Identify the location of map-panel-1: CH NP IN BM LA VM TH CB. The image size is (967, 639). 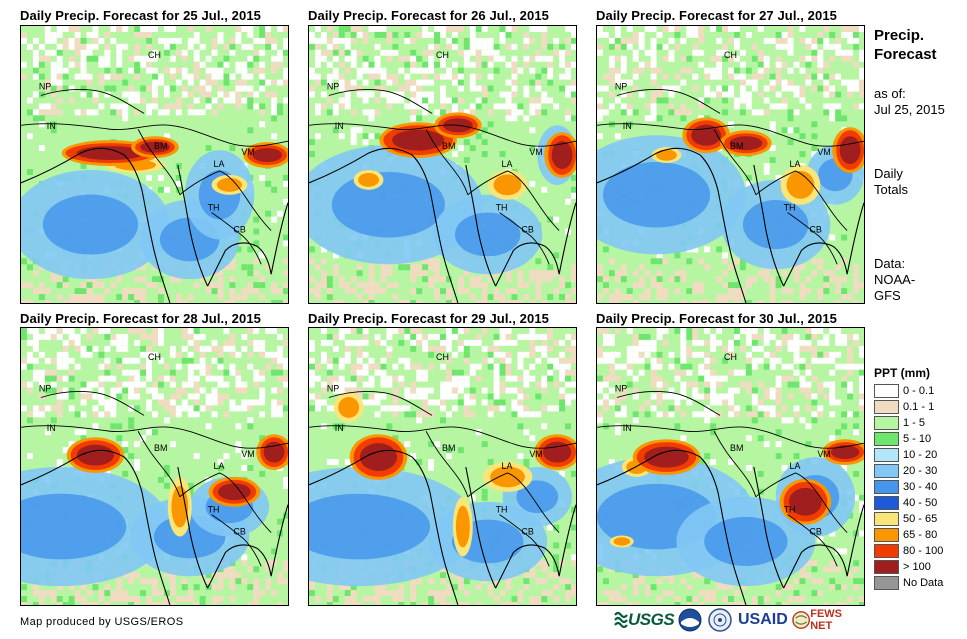
(154, 164).